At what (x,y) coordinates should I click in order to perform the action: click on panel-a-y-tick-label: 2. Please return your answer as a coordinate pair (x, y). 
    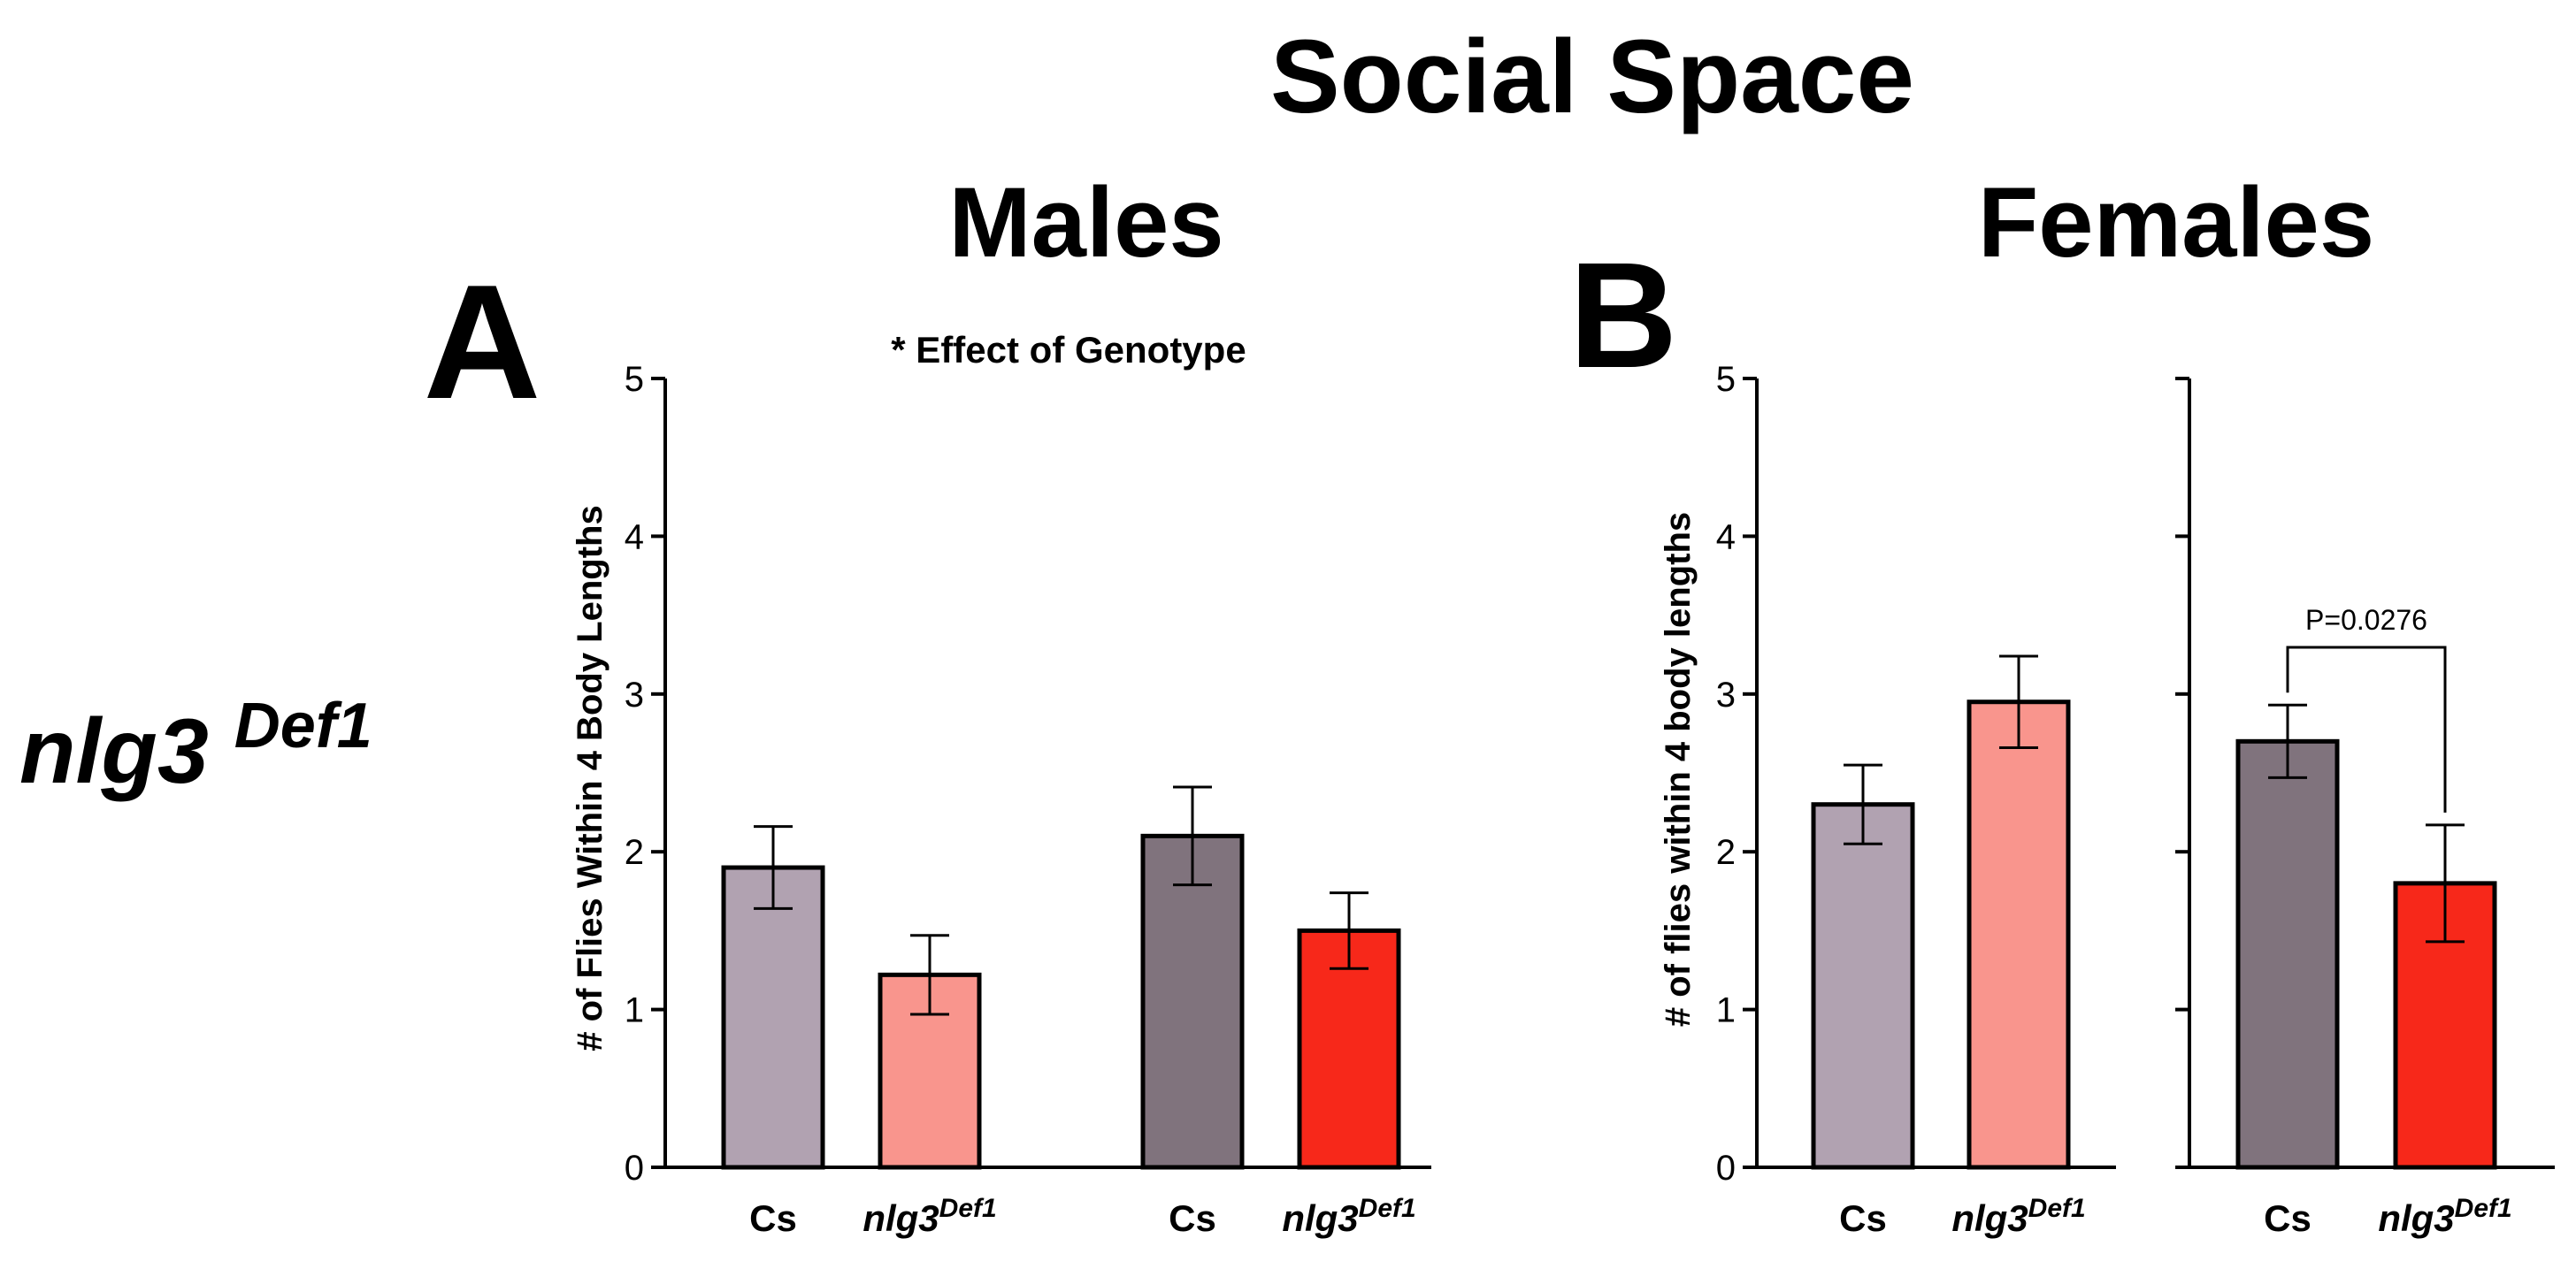
    Looking at the image, I should click on (634, 852).